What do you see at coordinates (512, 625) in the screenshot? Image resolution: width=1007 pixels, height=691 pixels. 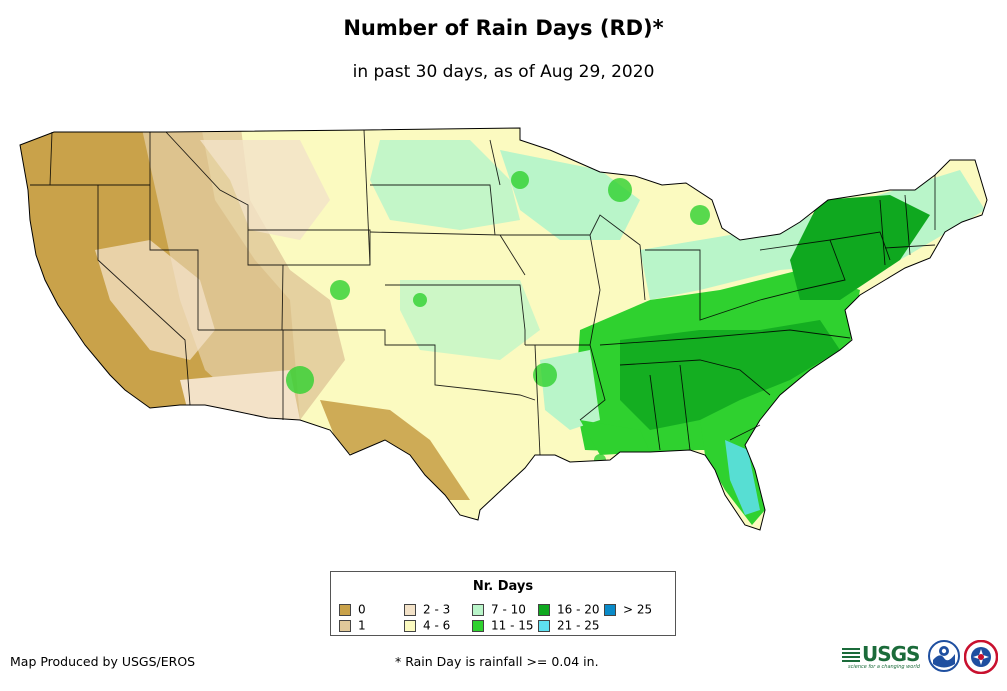 I see `legend-label: 11 - 15` at bounding box center [512, 625].